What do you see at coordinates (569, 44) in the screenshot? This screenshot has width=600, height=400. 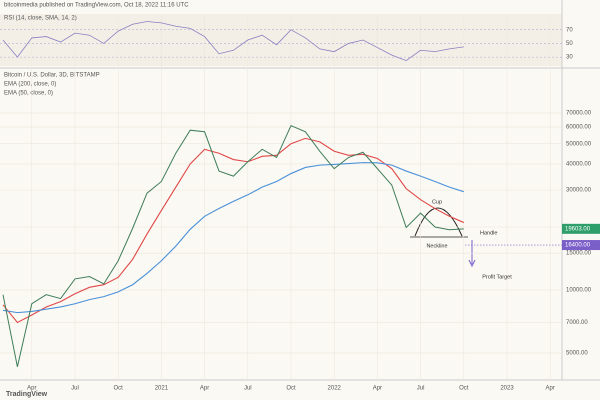 I see `rsi-tick-label: 50` at bounding box center [569, 44].